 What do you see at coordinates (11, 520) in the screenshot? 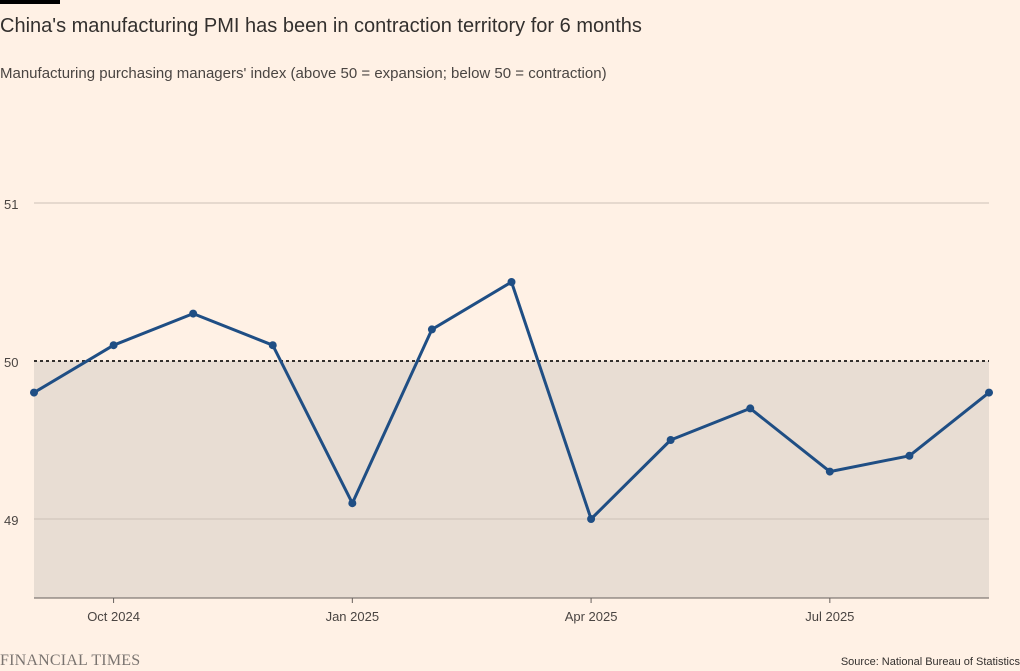
I see `y-tick-label: 49` at bounding box center [11, 520].